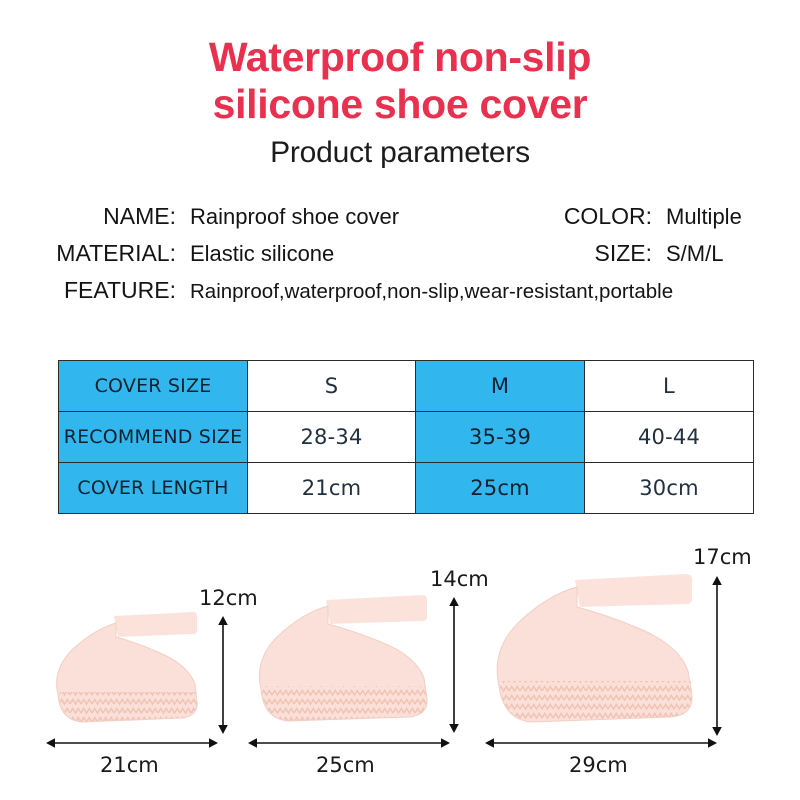 This screenshot has width=800, height=800. Describe the element at coordinates (153, 386) in the screenshot. I see `table-rowheader-cover-size: COVER SIZE` at that location.